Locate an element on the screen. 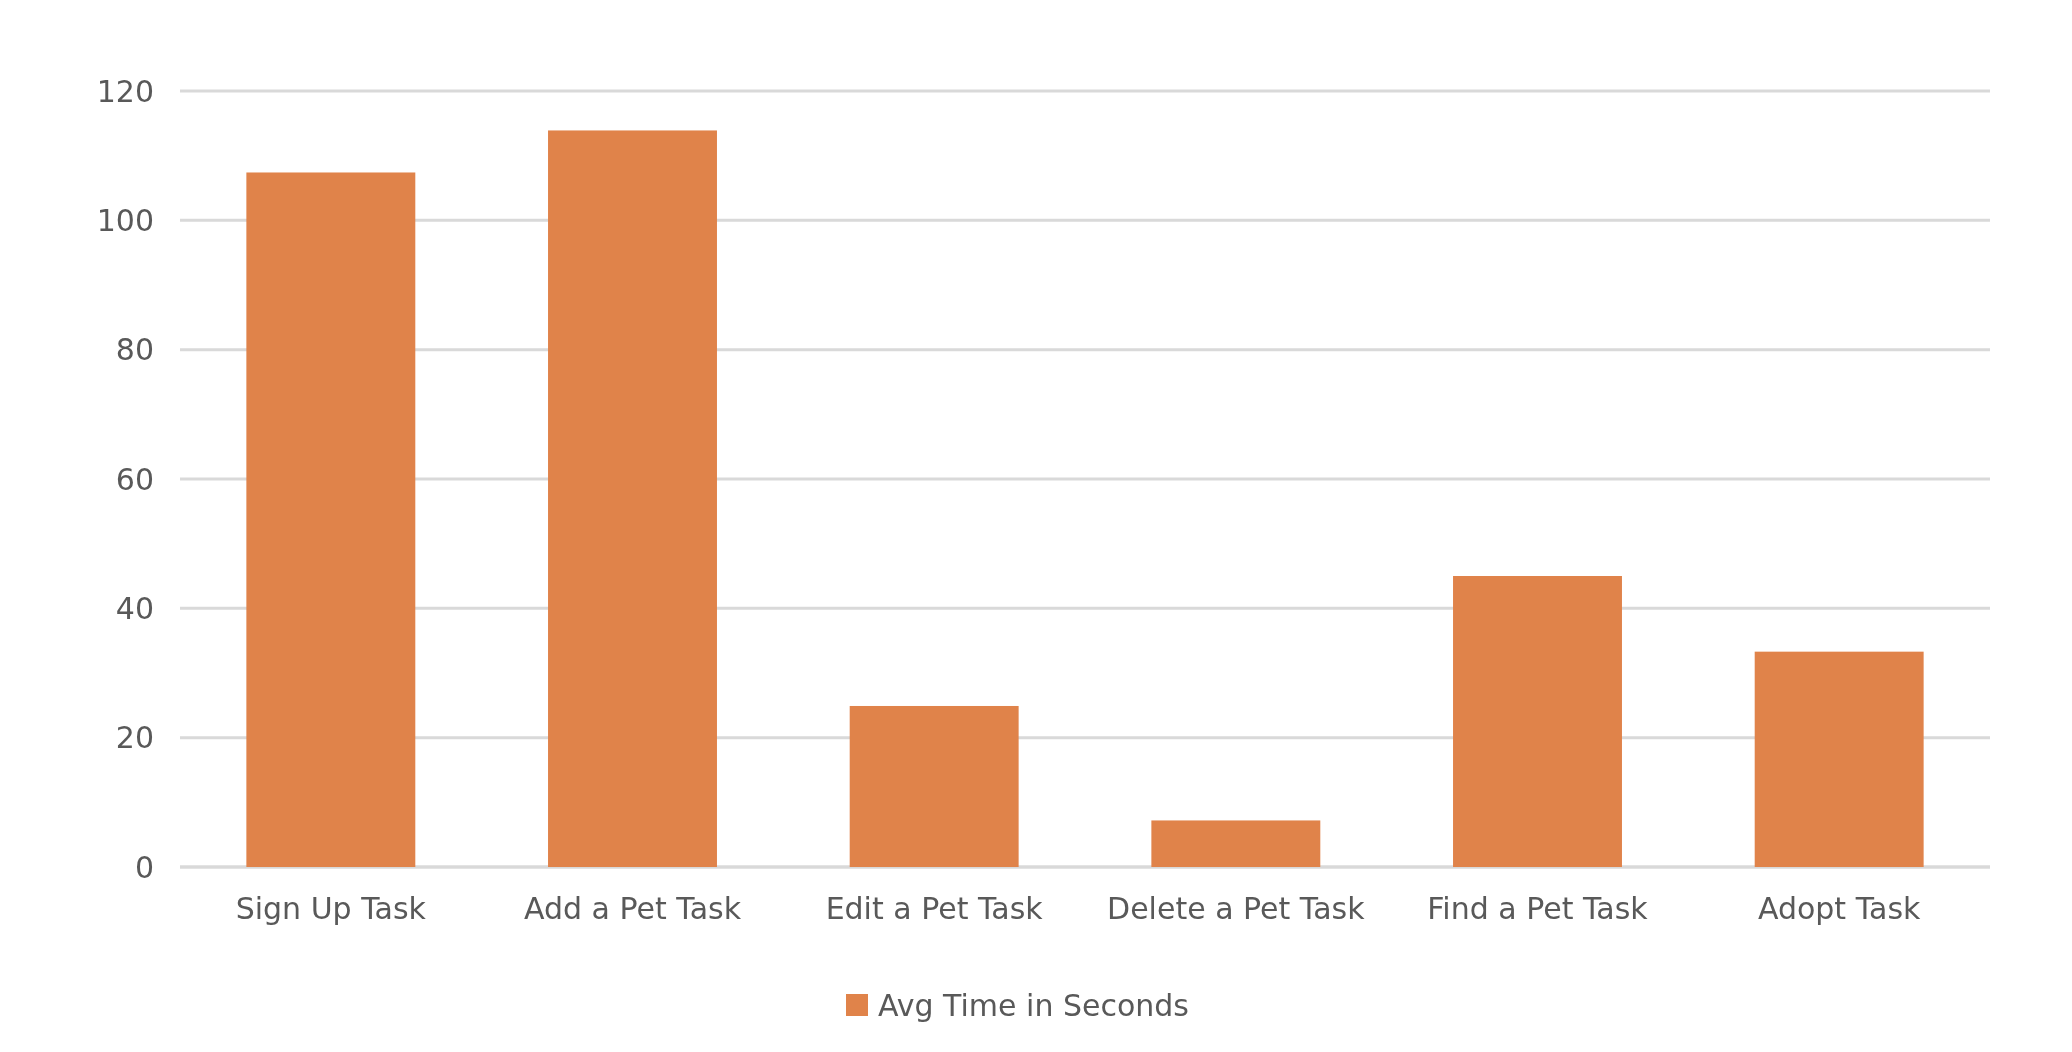  y-tick-label: 60 is located at coordinates (134, 479).